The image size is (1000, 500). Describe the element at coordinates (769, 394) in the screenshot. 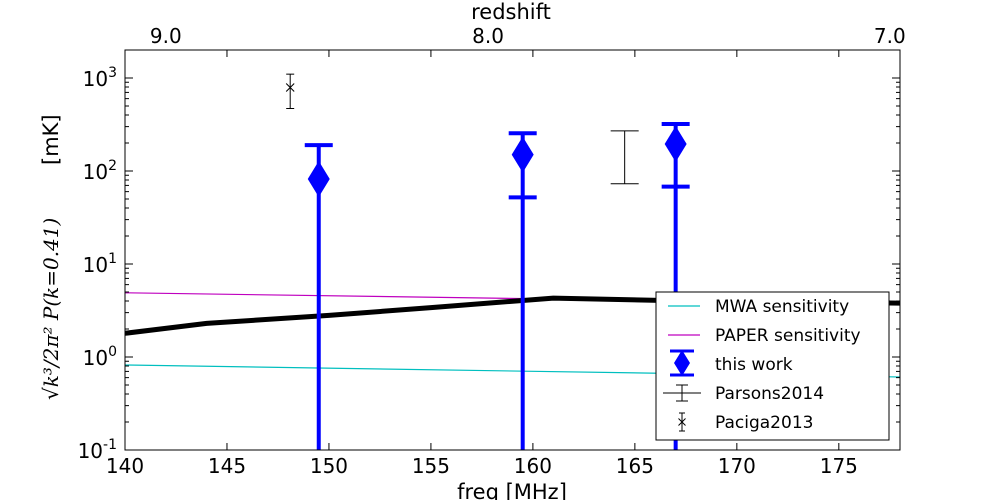

I see `legend-parsons-label: Parsons2014` at that location.